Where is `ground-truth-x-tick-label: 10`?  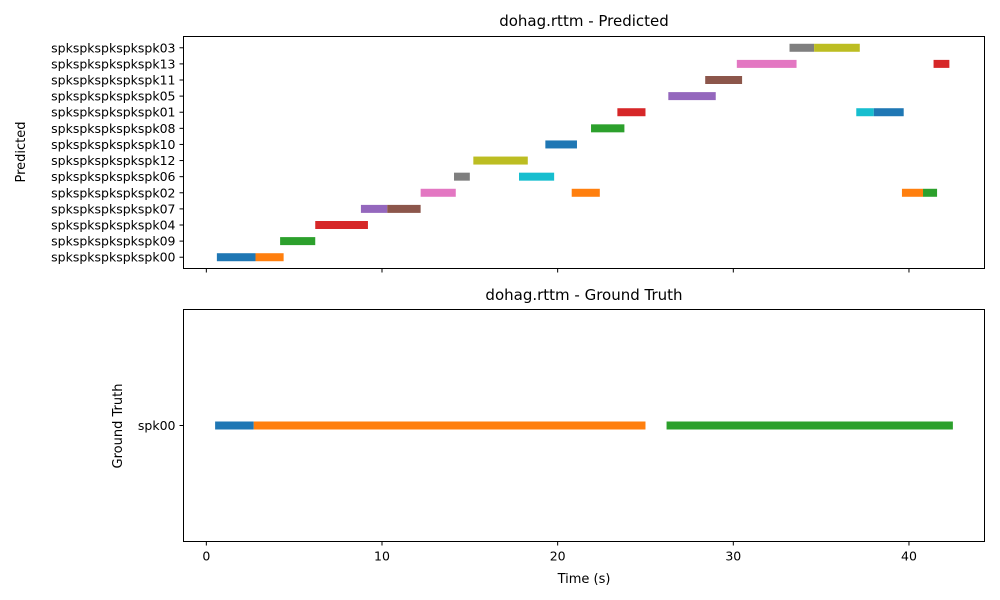
ground-truth-x-tick-label: 10 is located at coordinates (382, 556).